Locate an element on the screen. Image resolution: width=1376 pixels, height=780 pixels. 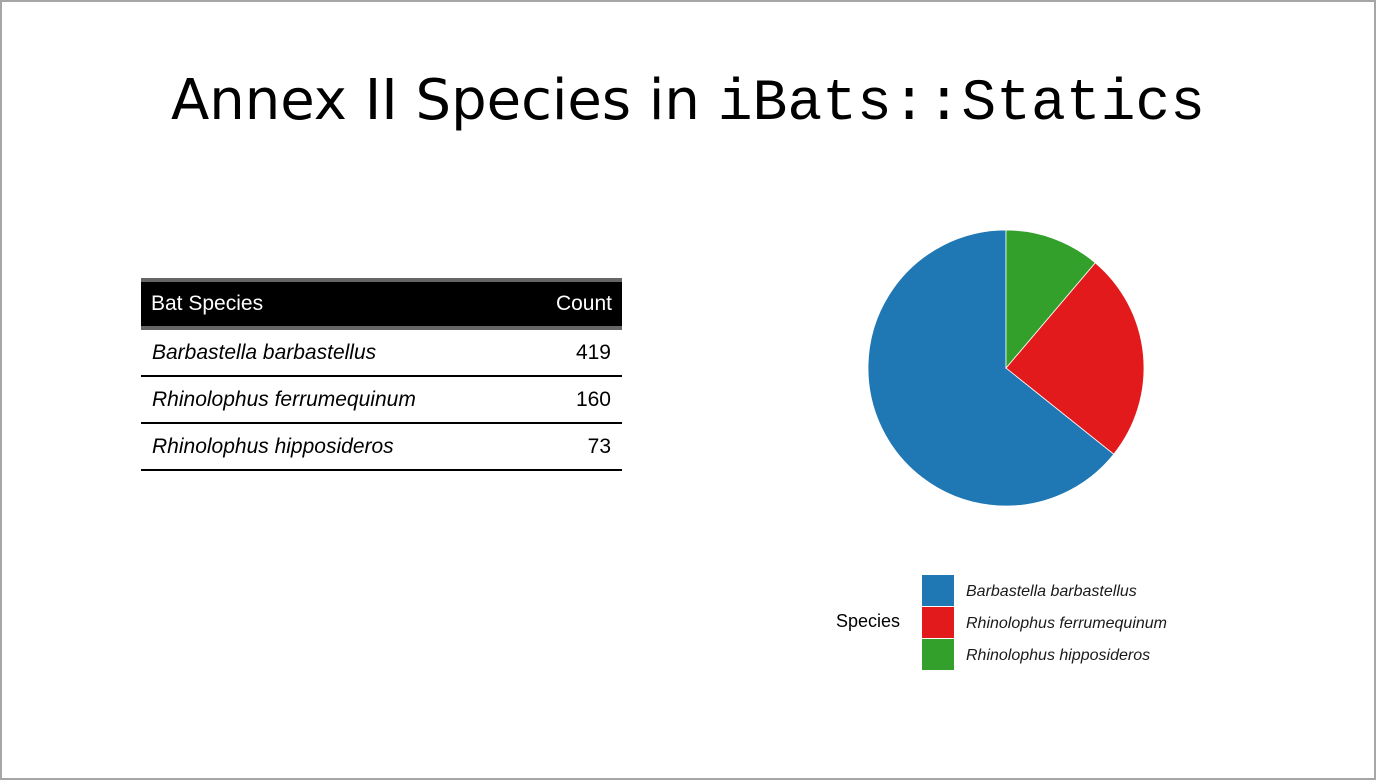
table-header-row: Bat Species Count is located at coordinates (381, 304).